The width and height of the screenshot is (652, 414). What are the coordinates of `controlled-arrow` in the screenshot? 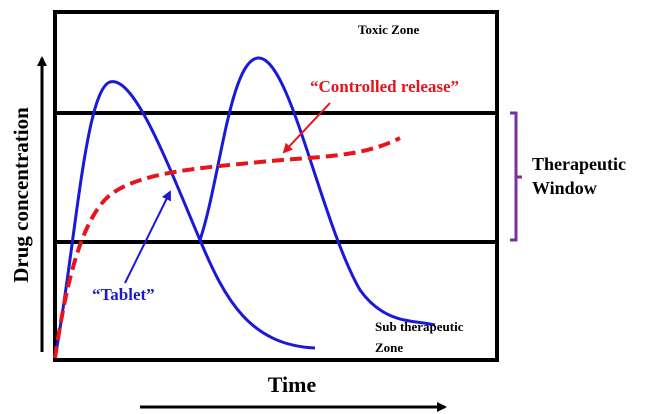 It's located at (306, 128).